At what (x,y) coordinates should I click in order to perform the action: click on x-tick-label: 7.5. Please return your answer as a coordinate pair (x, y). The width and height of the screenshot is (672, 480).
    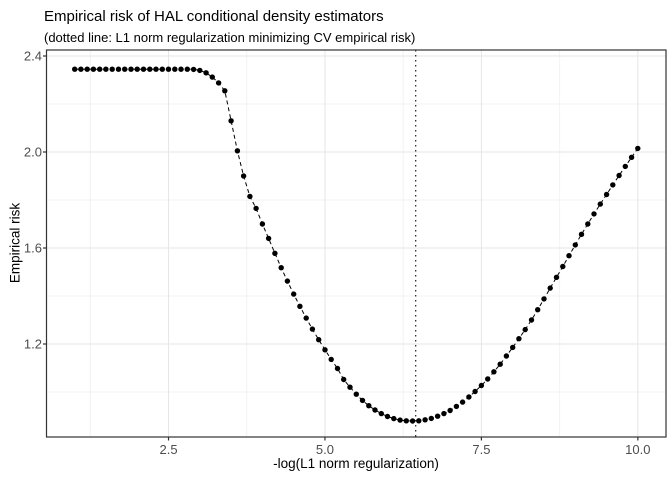
    Looking at the image, I should click on (481, 449).